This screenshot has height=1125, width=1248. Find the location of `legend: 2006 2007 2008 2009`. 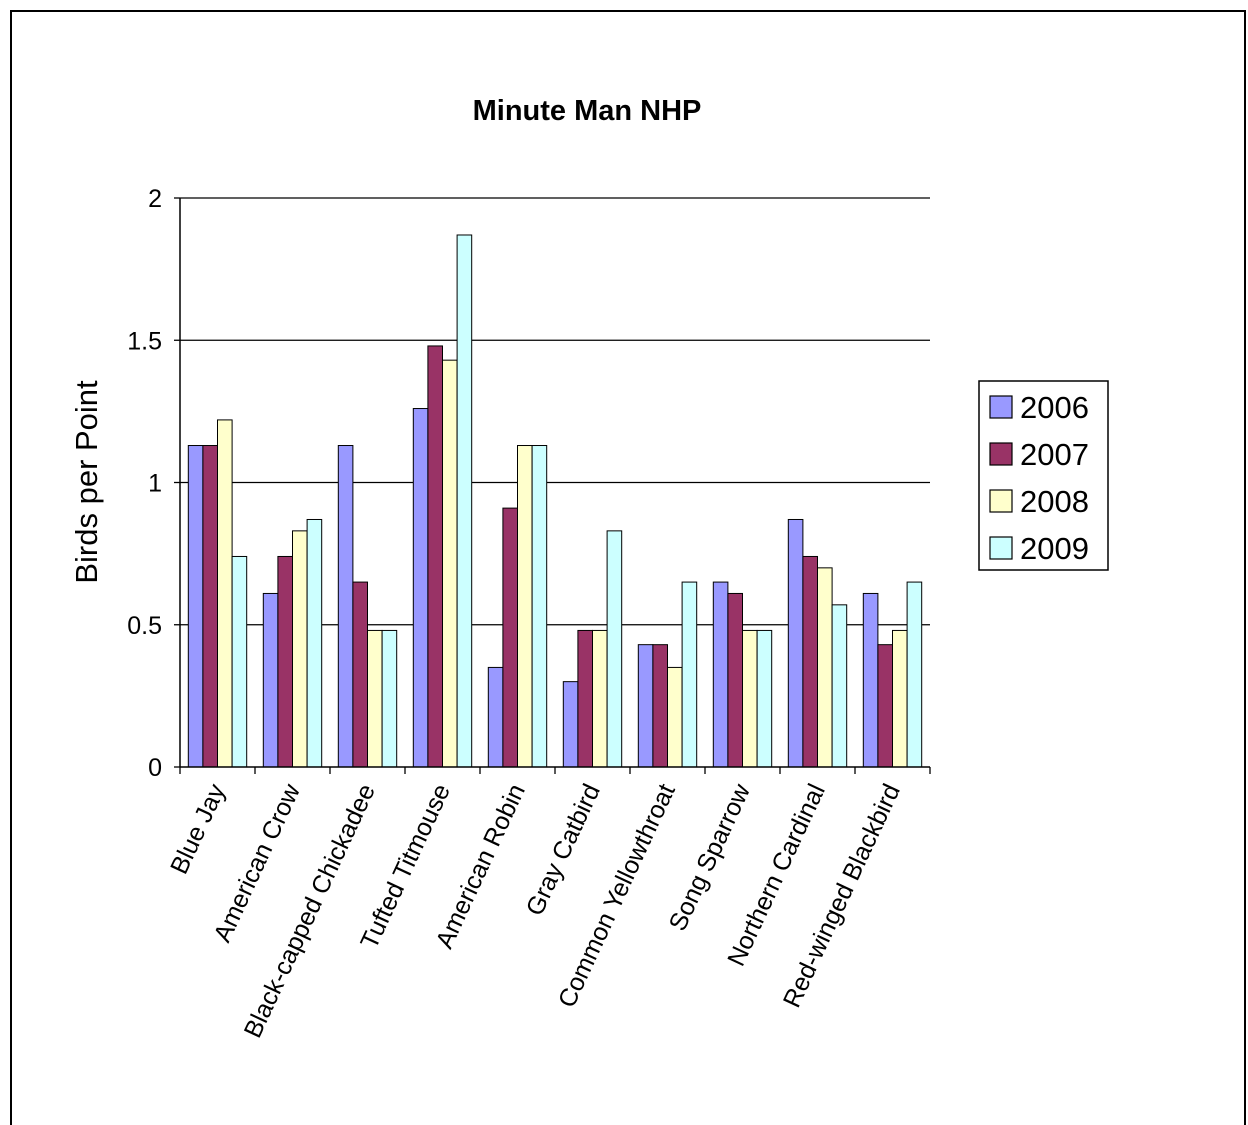

legend: 2006 2007 2008 2009 is located at coordinates (1043, 475).